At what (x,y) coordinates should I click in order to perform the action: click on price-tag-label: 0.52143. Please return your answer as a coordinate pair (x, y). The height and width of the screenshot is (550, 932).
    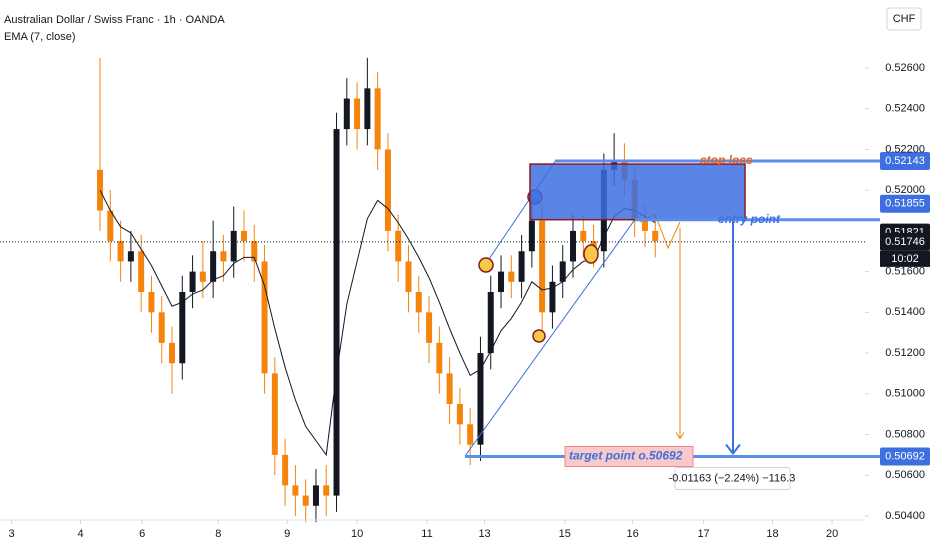
    Looking at the image, I should click on (905, 161).